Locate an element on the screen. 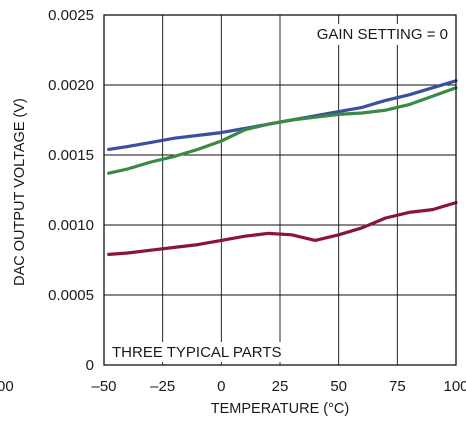 This screenshot has width=466, height=421. cut-off-left-tick-label: 00 is located at coordinates (7, 386).